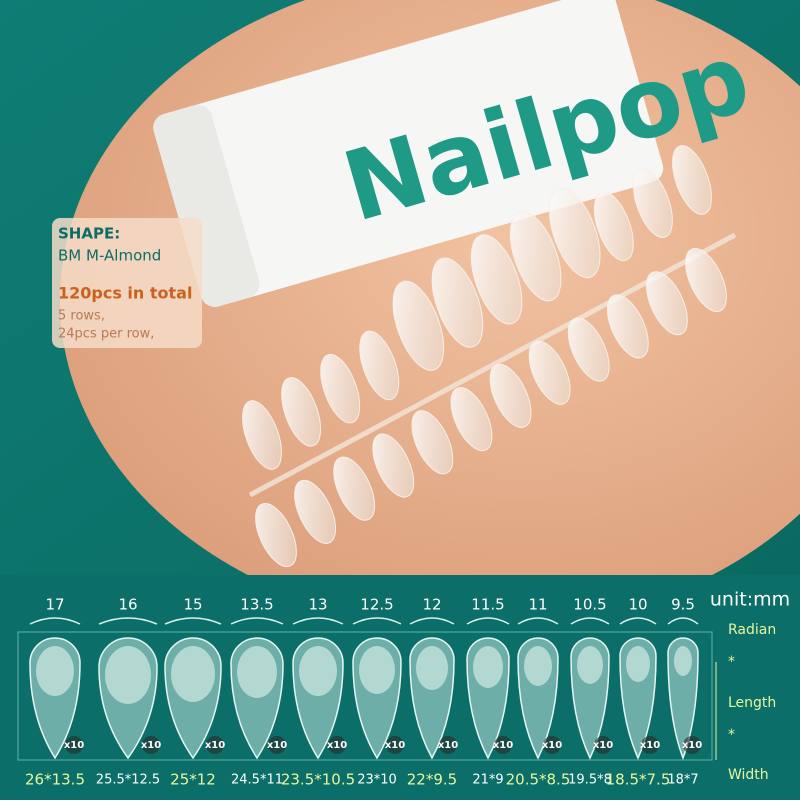  Describe the element at coordinates (731, 735) in the screenshot. I see `legend-item: *` at that location.